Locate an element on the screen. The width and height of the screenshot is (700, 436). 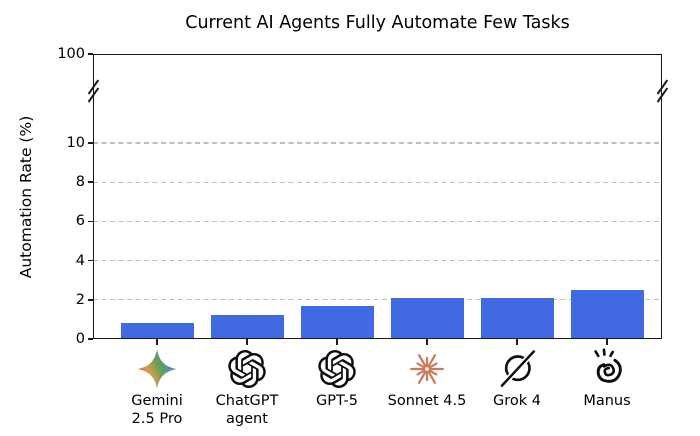
y-axis-label: Automation Rate (%) is located at coordinates (26, 197).